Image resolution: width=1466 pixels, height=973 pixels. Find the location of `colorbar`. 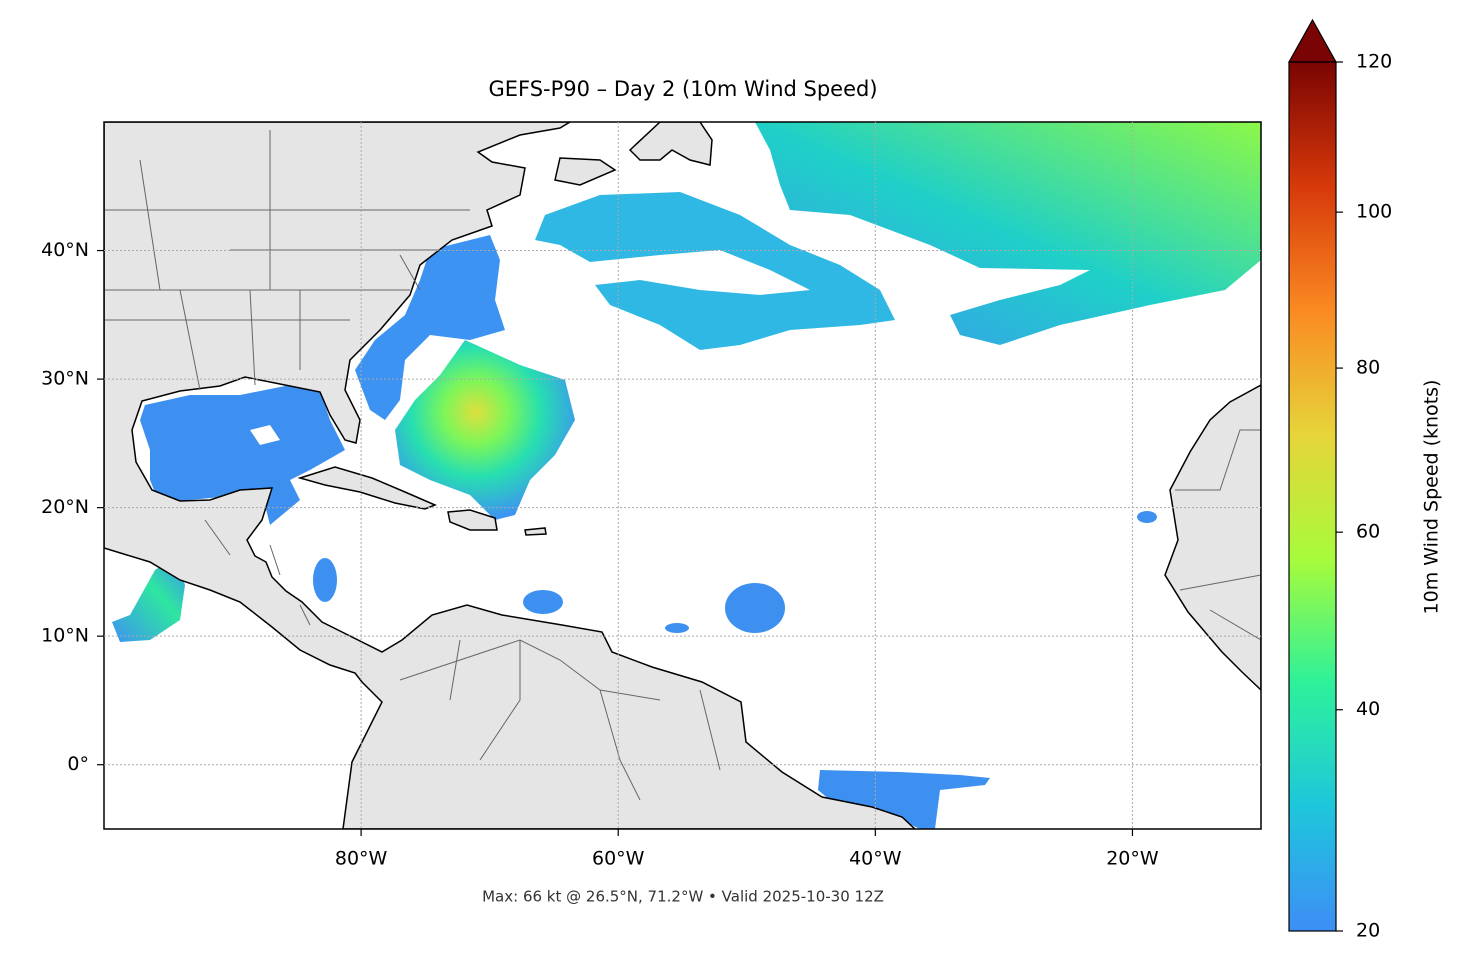

colorbar is located at coordinates (1312, 496).